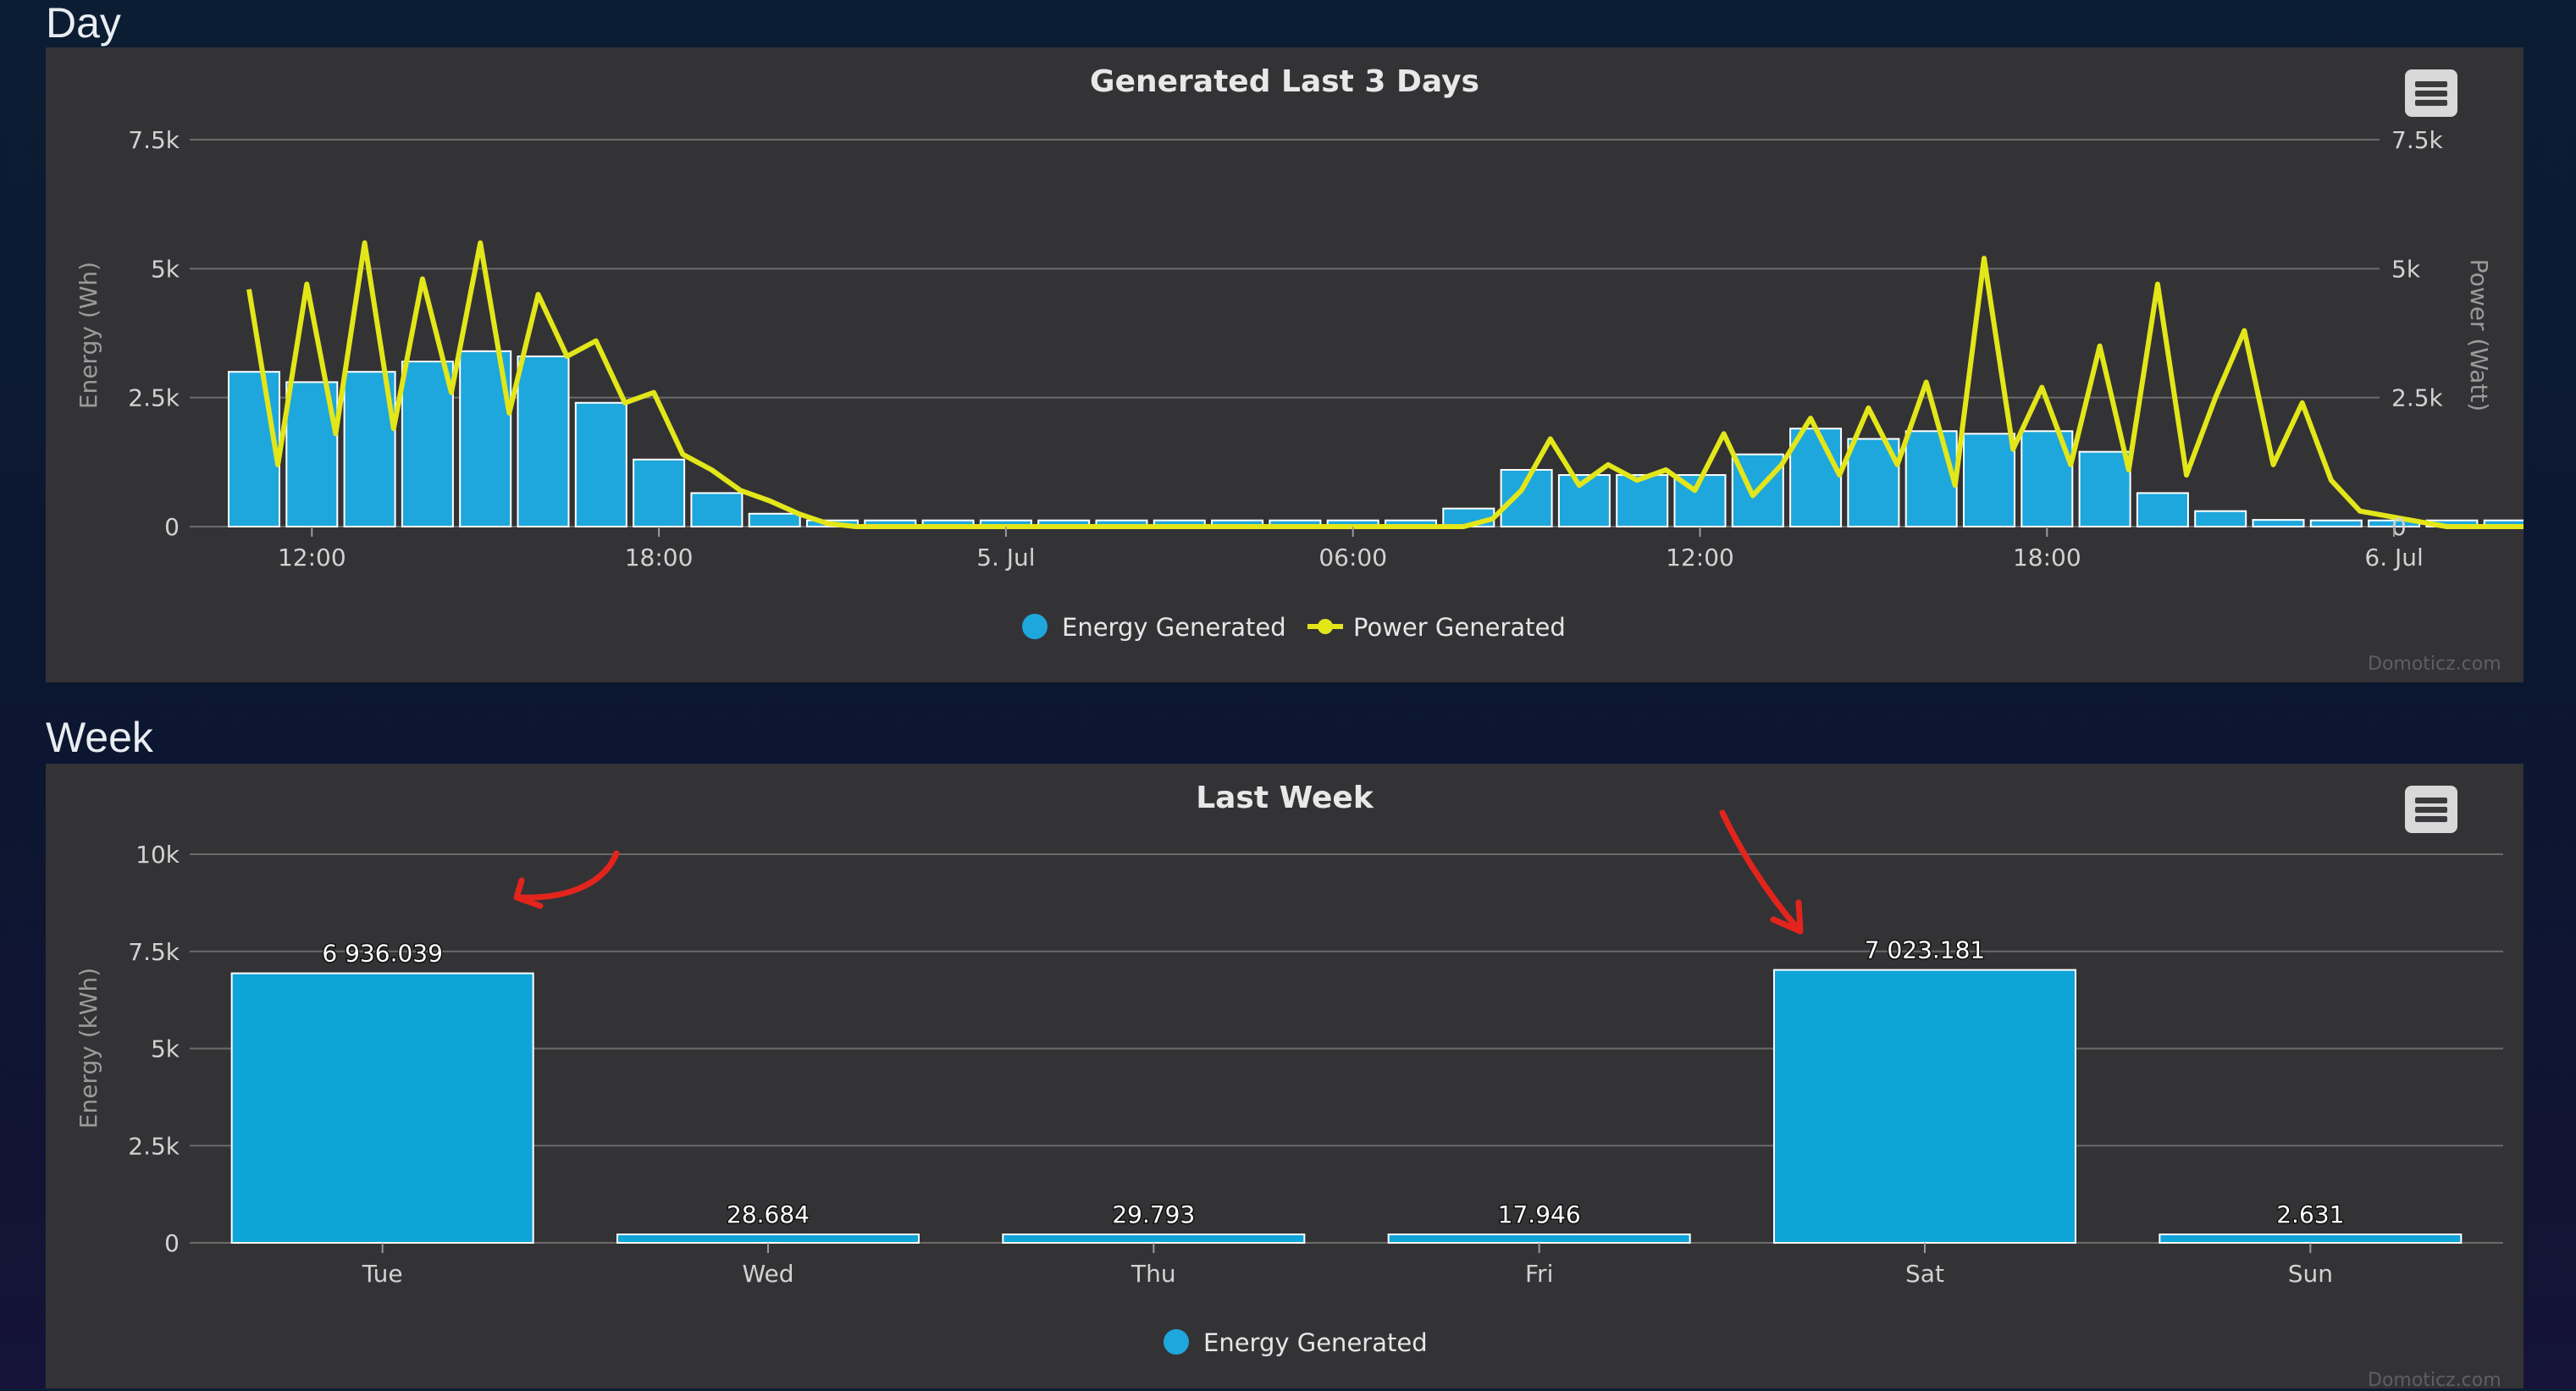  I want to click on week-y-tick-label: 5k, so click(165, 1049).